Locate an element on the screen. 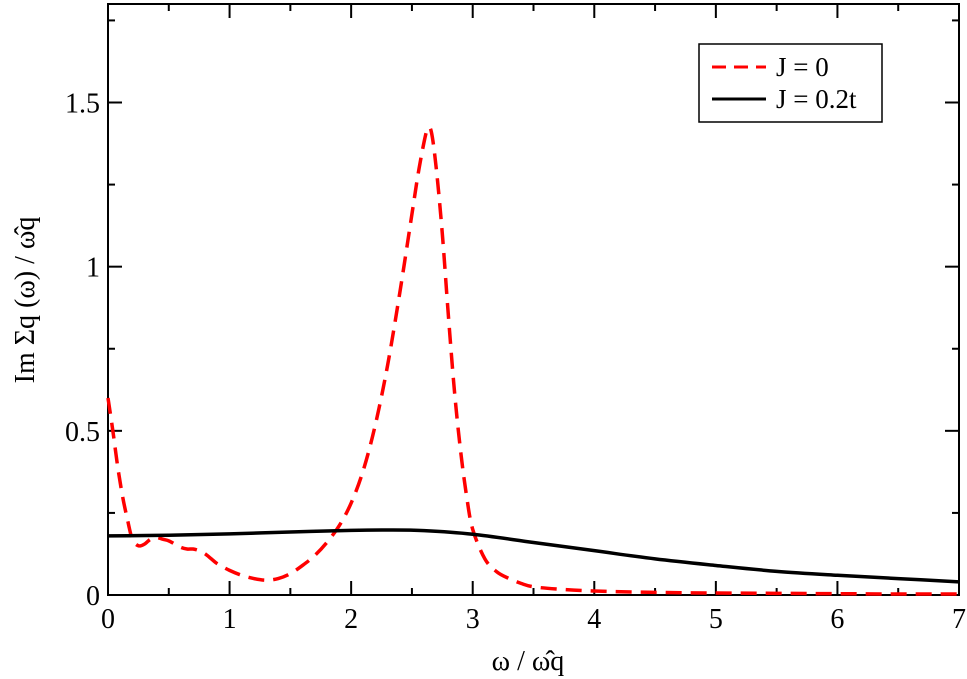 The height and width of the screenshot is (679, 967). x-tick-label: 5 is located at coordinates (716, 619).